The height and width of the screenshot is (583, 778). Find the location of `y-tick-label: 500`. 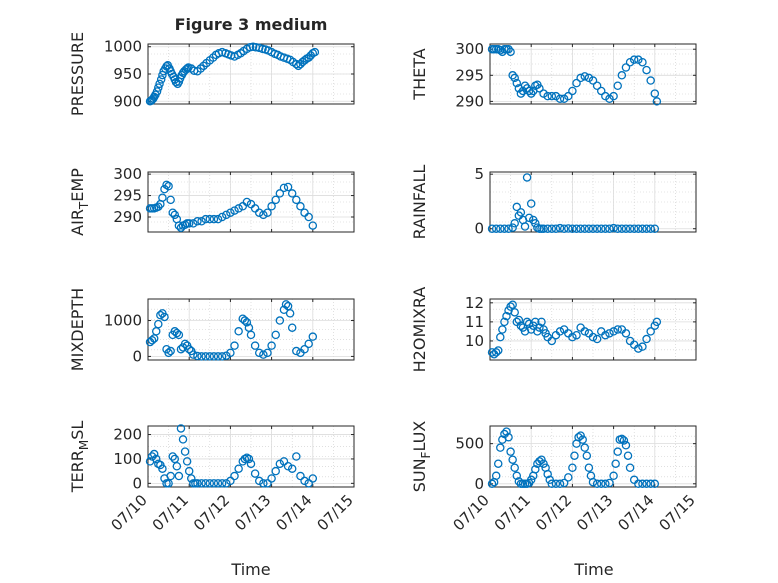

y-tick-label: 500 is located at coordinates (469, 444).